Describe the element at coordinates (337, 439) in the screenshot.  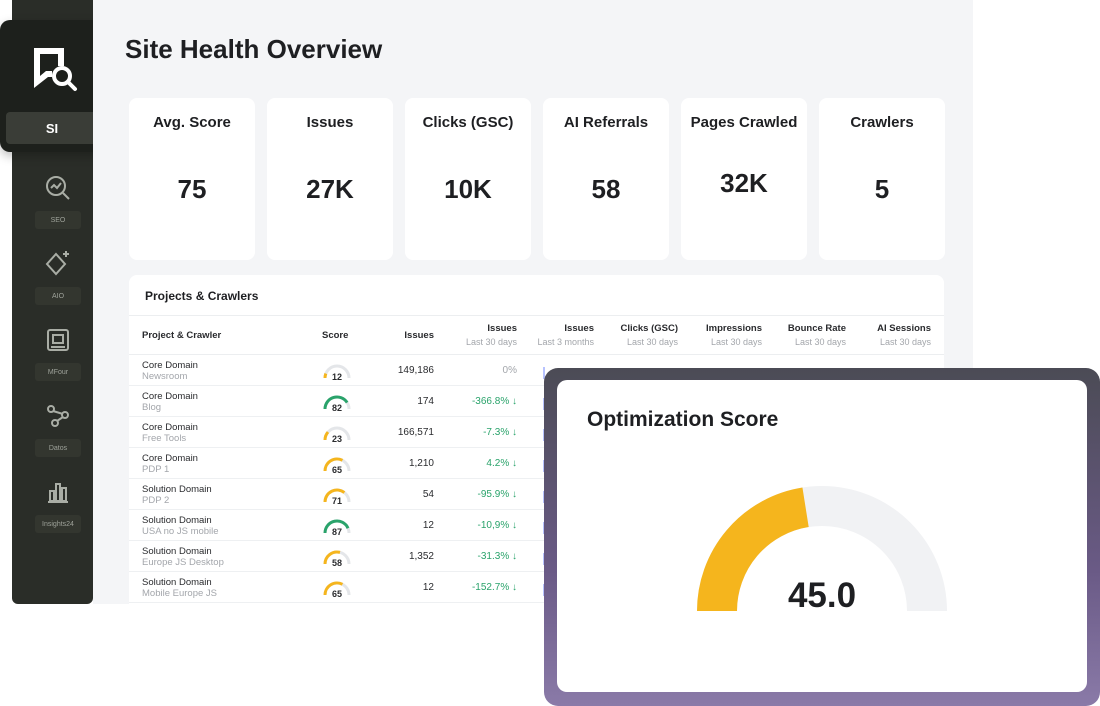
I see `gauge-score: 23` at that location.